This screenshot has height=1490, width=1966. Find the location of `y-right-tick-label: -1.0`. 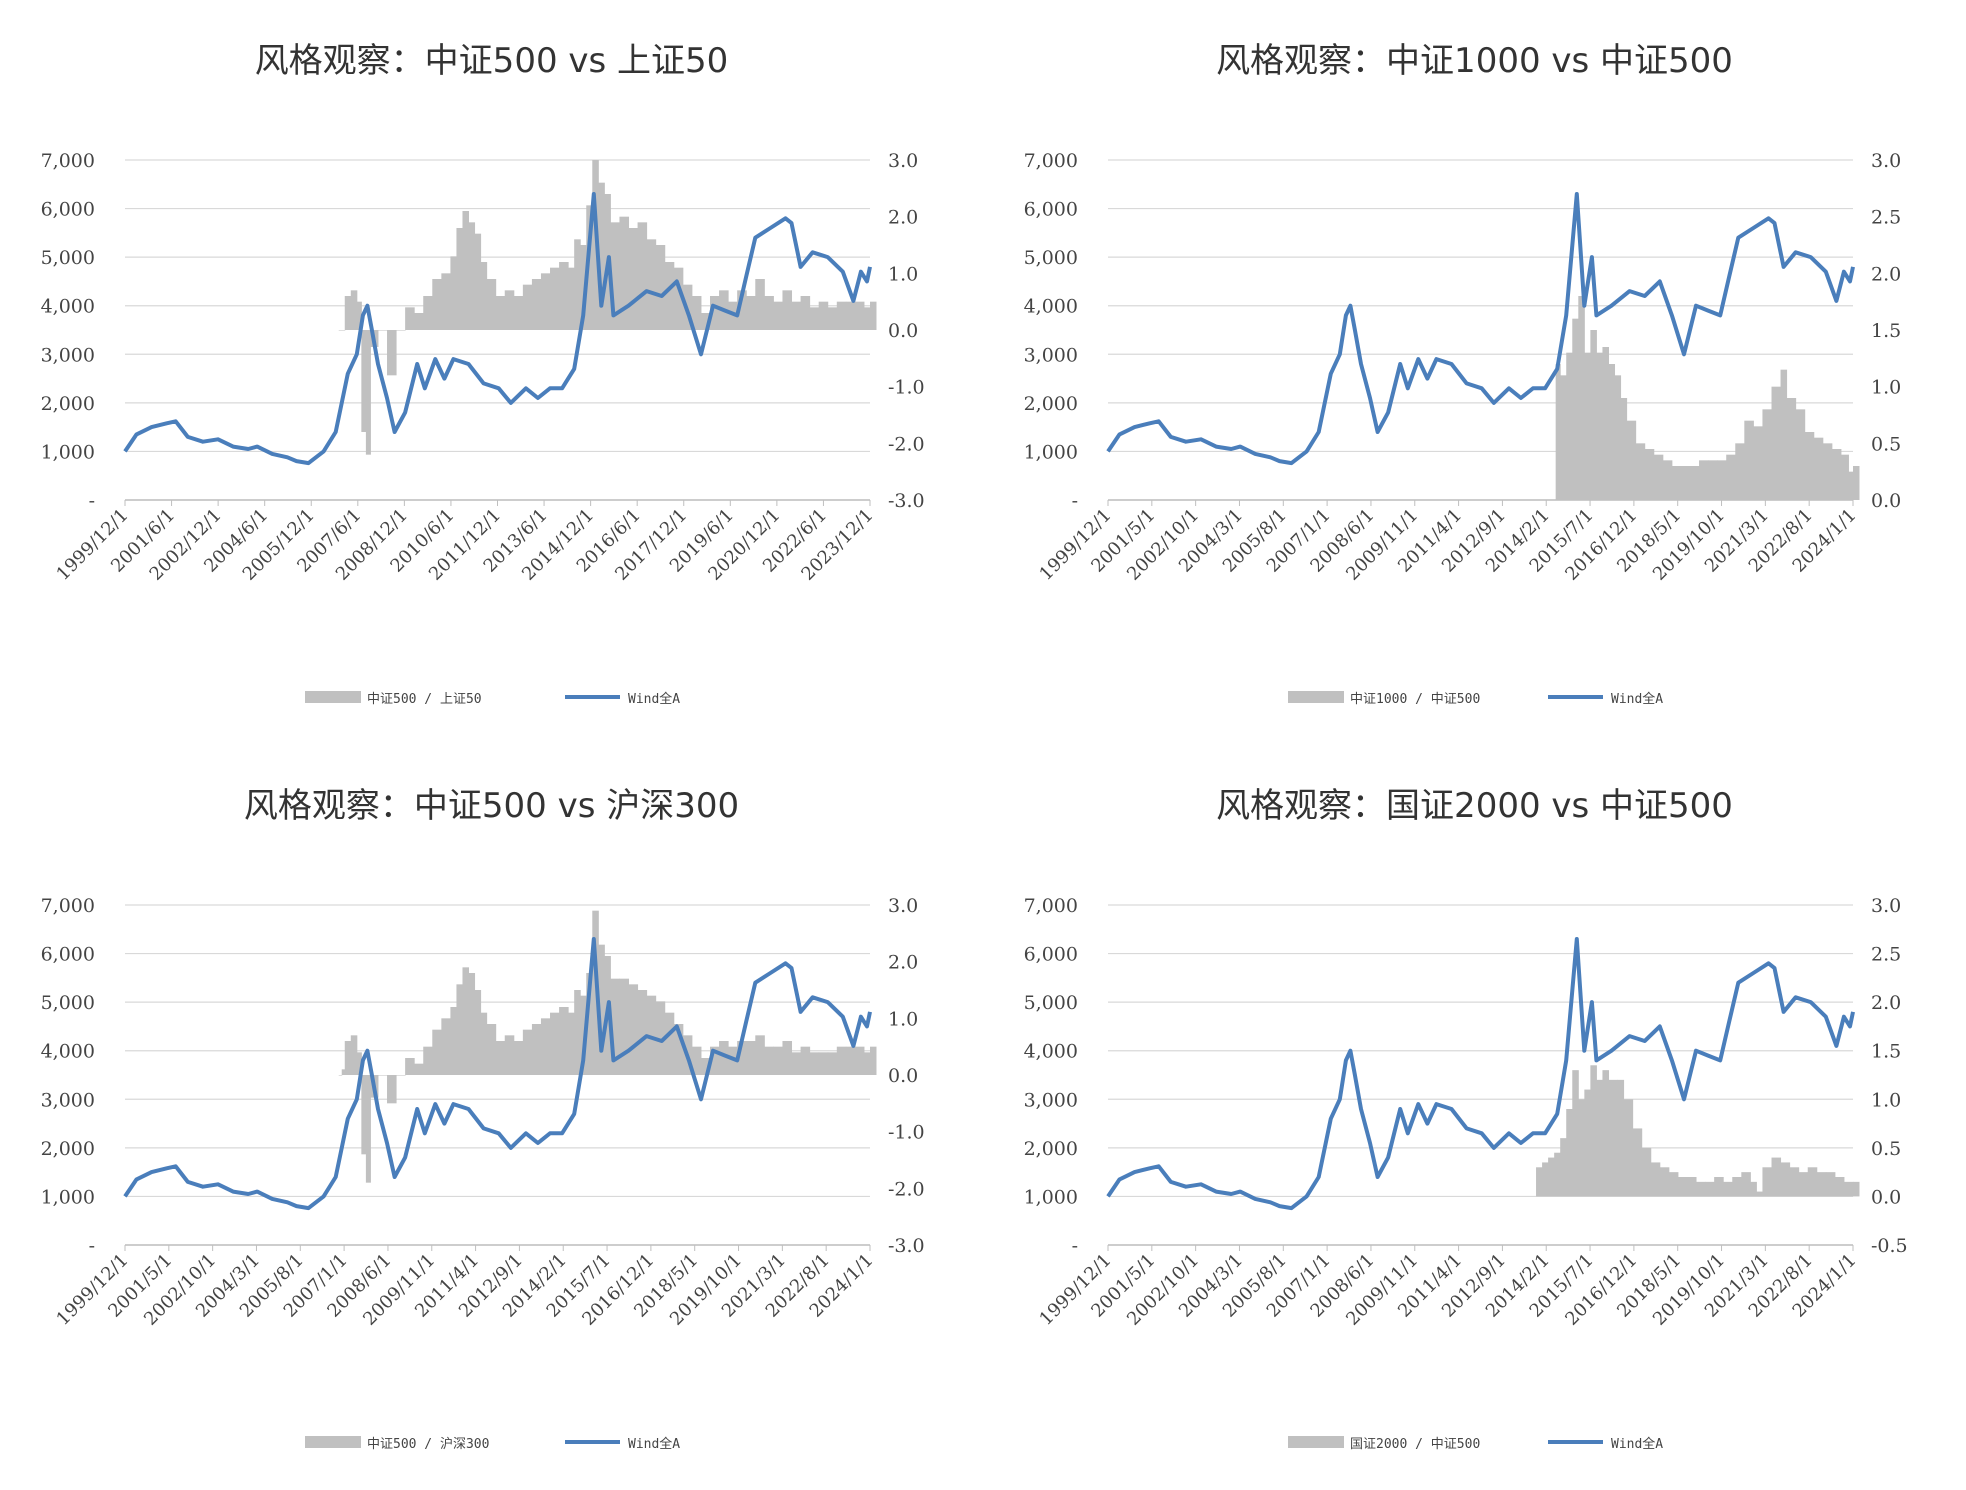

y-right-tick-label: -1.0 is located at coordinates (906, 1133).